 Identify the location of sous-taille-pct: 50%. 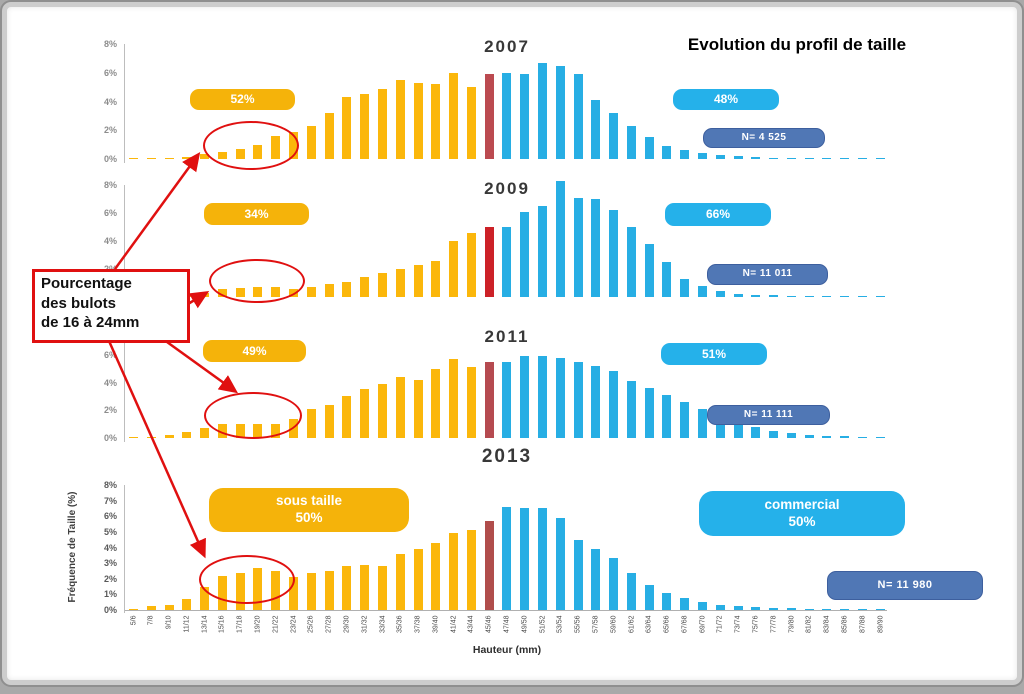
(308, 518).